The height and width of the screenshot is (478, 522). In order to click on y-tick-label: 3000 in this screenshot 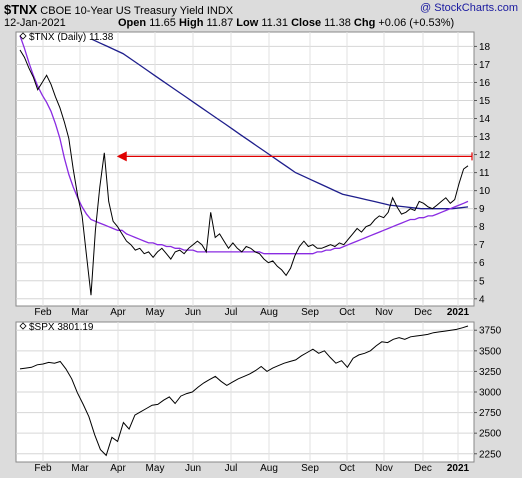, I will do `click(490, 393)`.